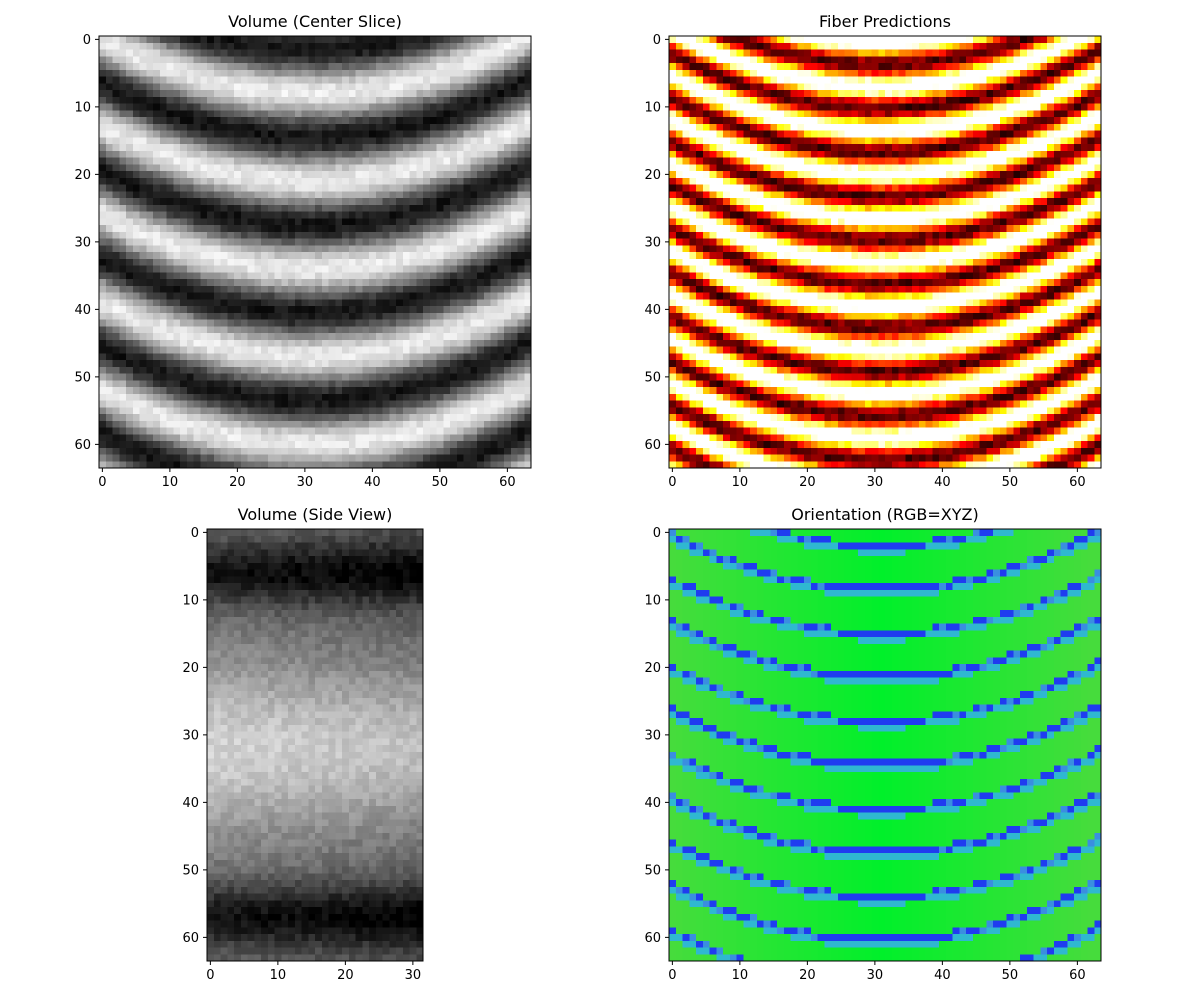 The height and width of the screenshot is (1000, 1200). I want to click on panel-title: Fiber Predictions, so click(885, 21).